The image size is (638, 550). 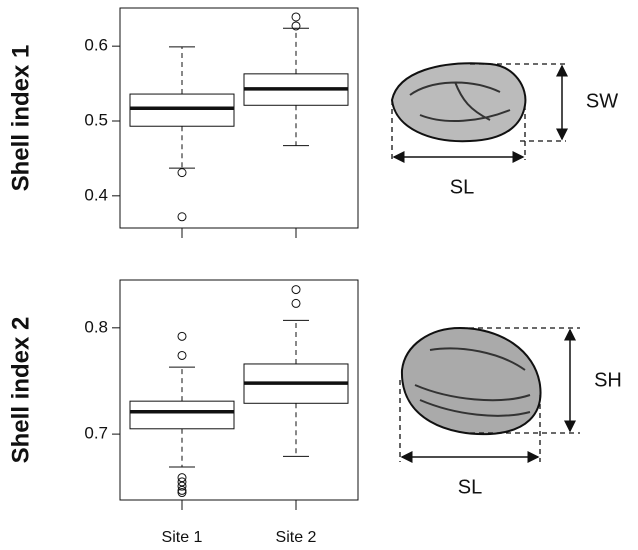 What do you see at coordinates (96, 326) in the screenshot?
I see `y-tick-label: 0.8` at bounding box center [96, 326].